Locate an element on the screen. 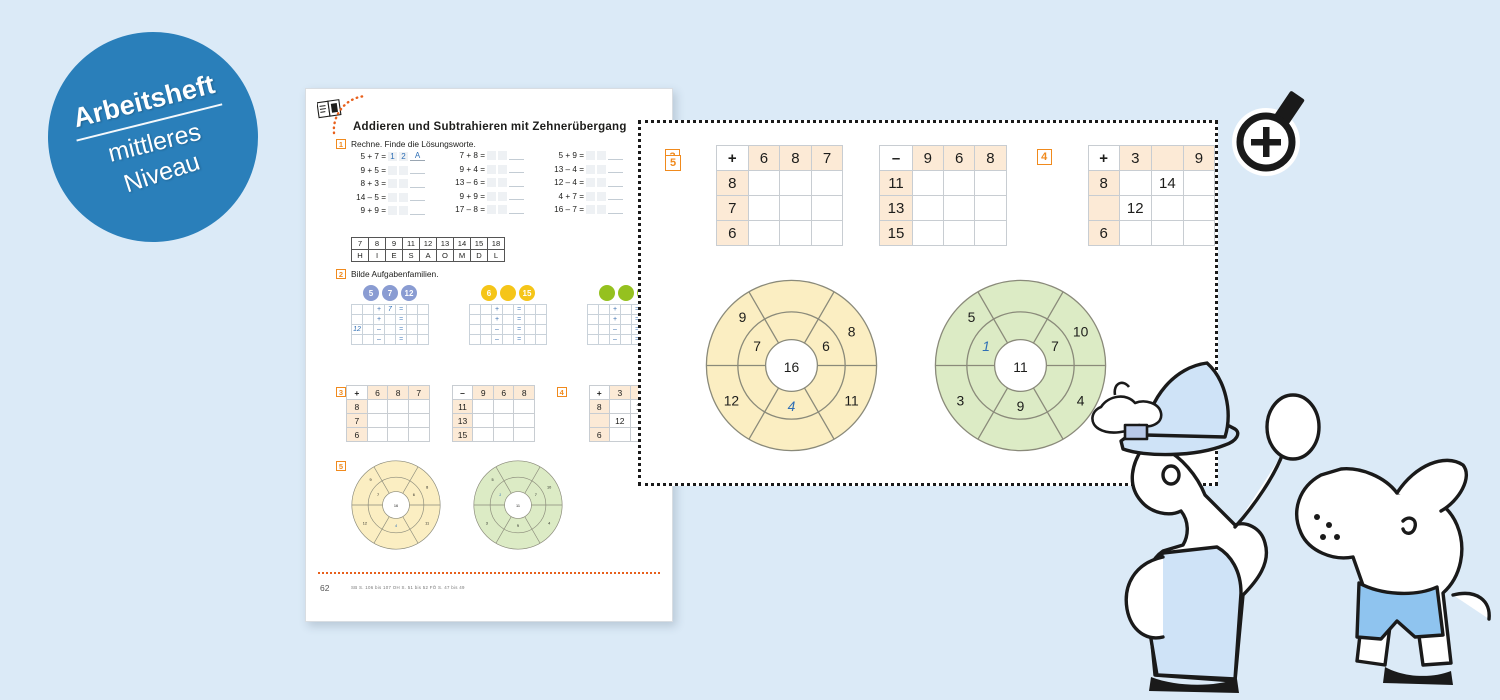 The width and height of the screenshot is (1500, 700). table-column-header: 3 is located at coordinates (1135, 158).